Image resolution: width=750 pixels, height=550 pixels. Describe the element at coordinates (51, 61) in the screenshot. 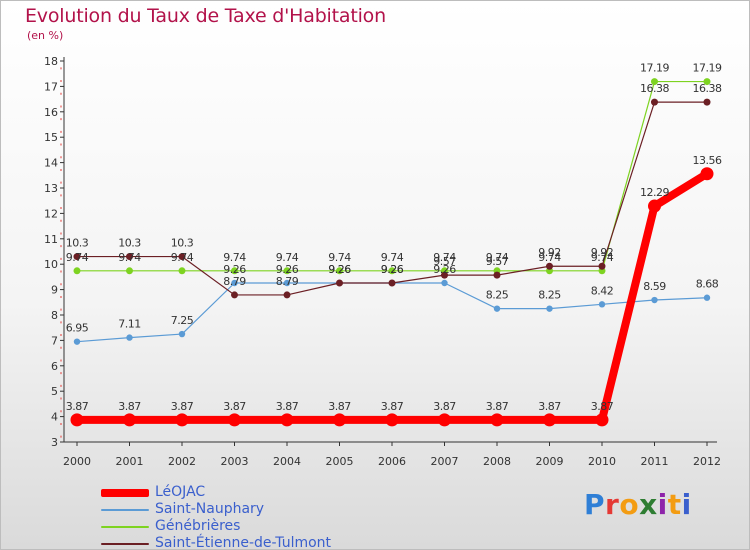

I see `y-tick-label: 18` at that location.